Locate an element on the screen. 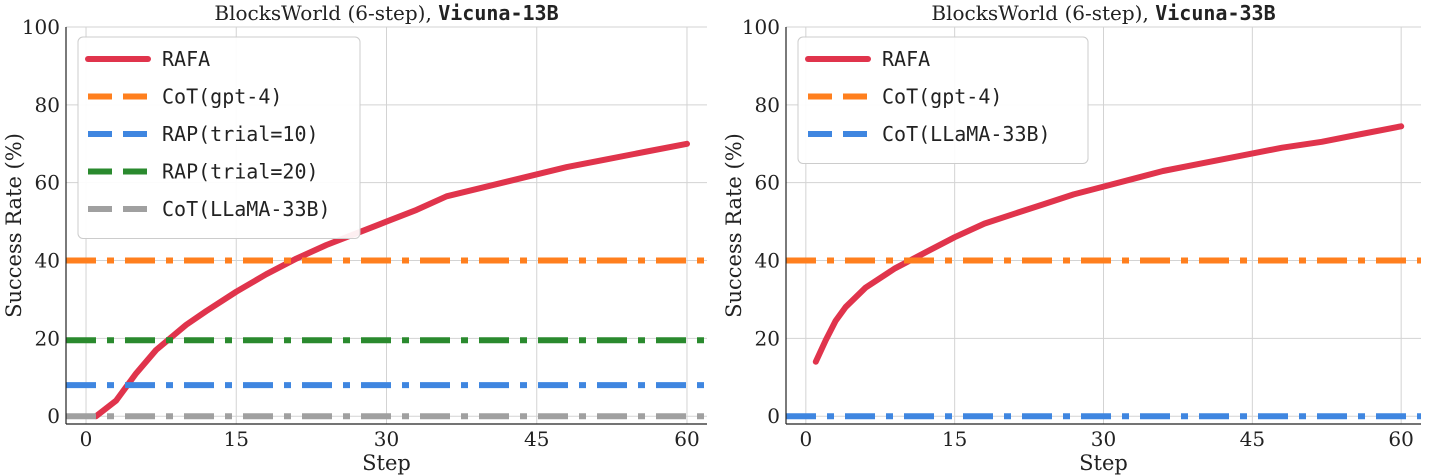 This screenshot has width=1429, height=475. chart-title-model: Vicuna-13B is located at coordinates (498, 13).